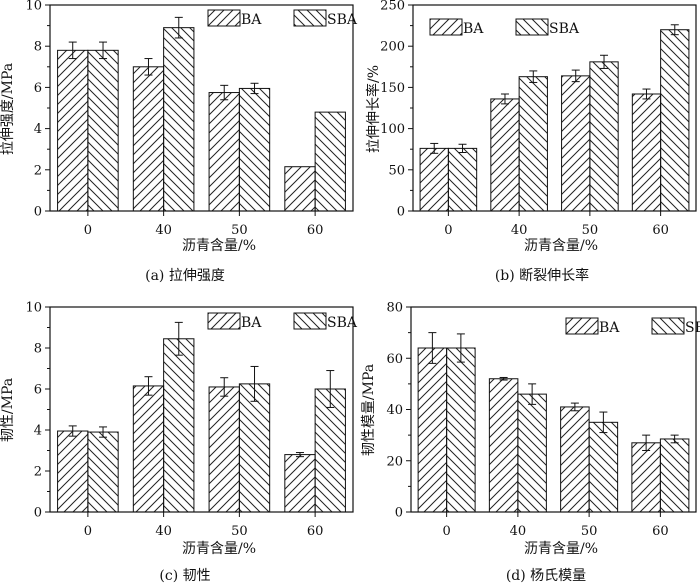 Image resolution: width=700 pixels, height=584 pixels. I want to click on panel-caption: (c) 韧性, so click(184, 576).